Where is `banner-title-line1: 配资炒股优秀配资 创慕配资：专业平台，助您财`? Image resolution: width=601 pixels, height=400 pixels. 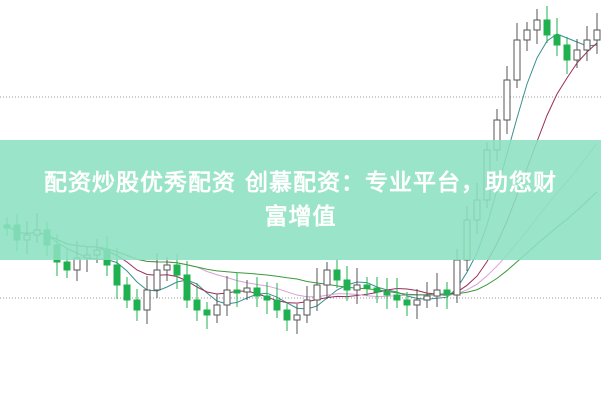 banner-title-line1: 配资炒股优秀配资 创慕配资：专业平台，助您财 is located at coordinates (300, 183).